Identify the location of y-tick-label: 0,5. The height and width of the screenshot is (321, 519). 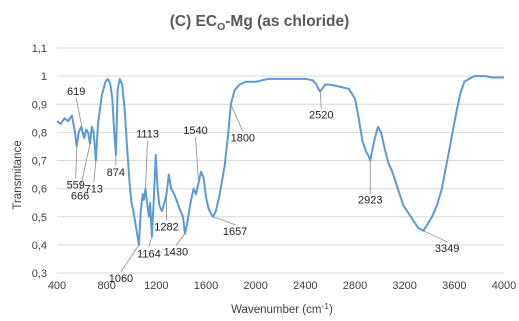
(39, 218).